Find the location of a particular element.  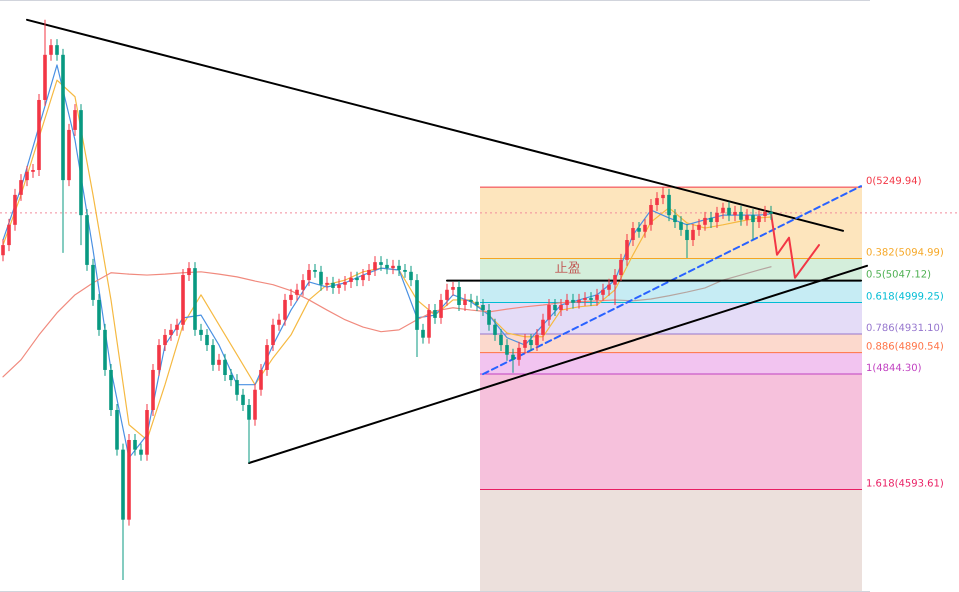

annotation: 止盈 is located at coordinates (568, 268).